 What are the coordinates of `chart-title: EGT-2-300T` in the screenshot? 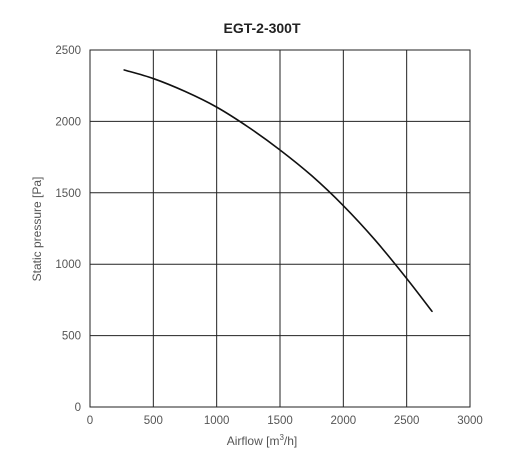 It's located at (261, 28).